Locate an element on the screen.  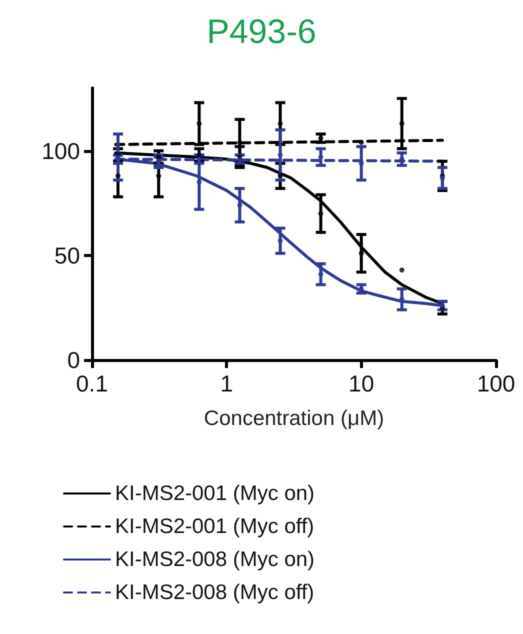
x-tick-label: 0.1 is located at coordinates (92, 383).